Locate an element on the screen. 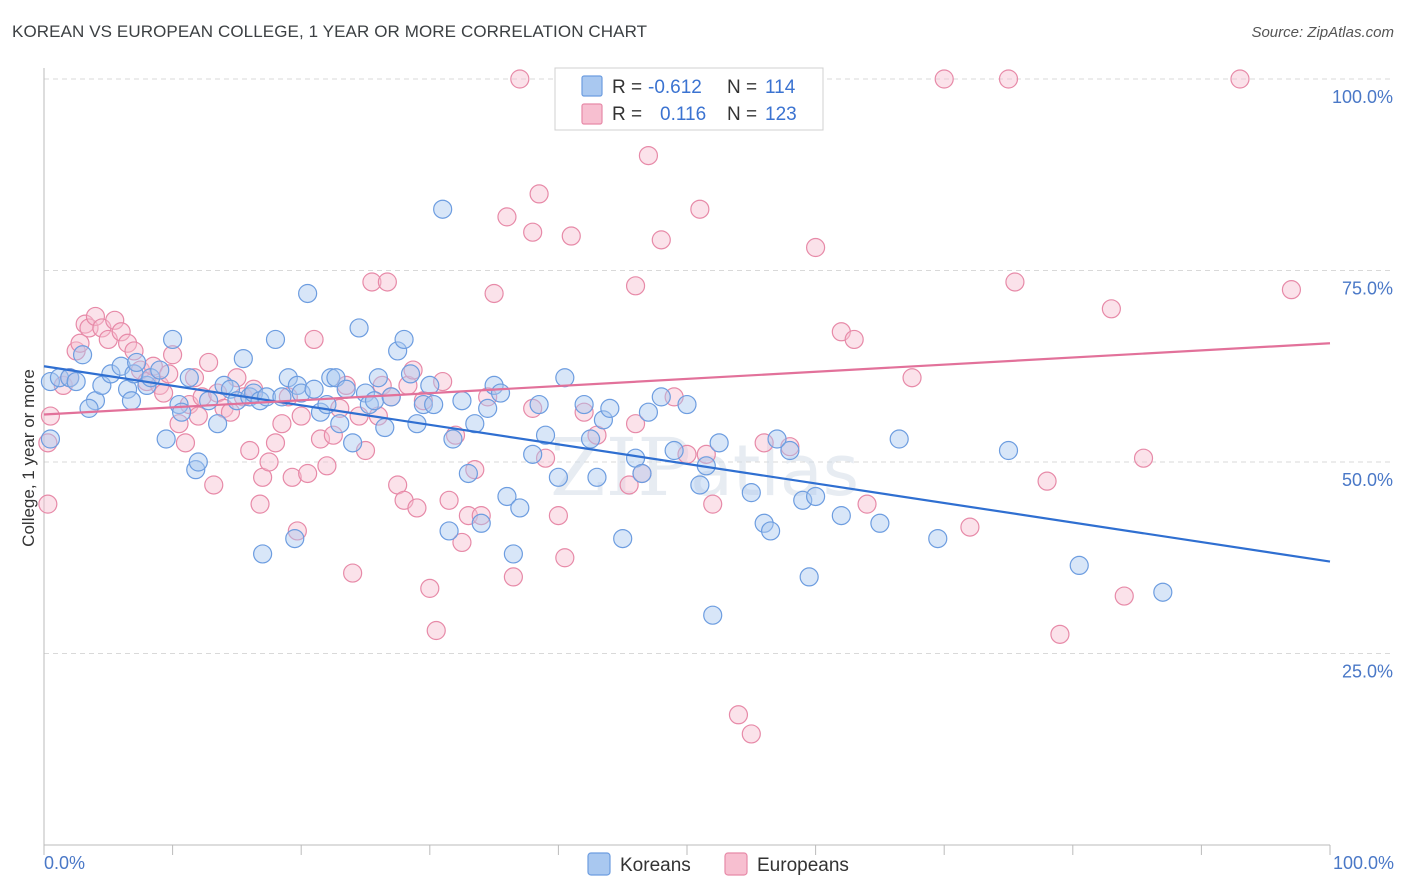 This screenshot has height=892, width=1406. correlation-legend: R = -0.612 N = 114 R = 0.116 N = 123 is located at coordinates (689, 99).